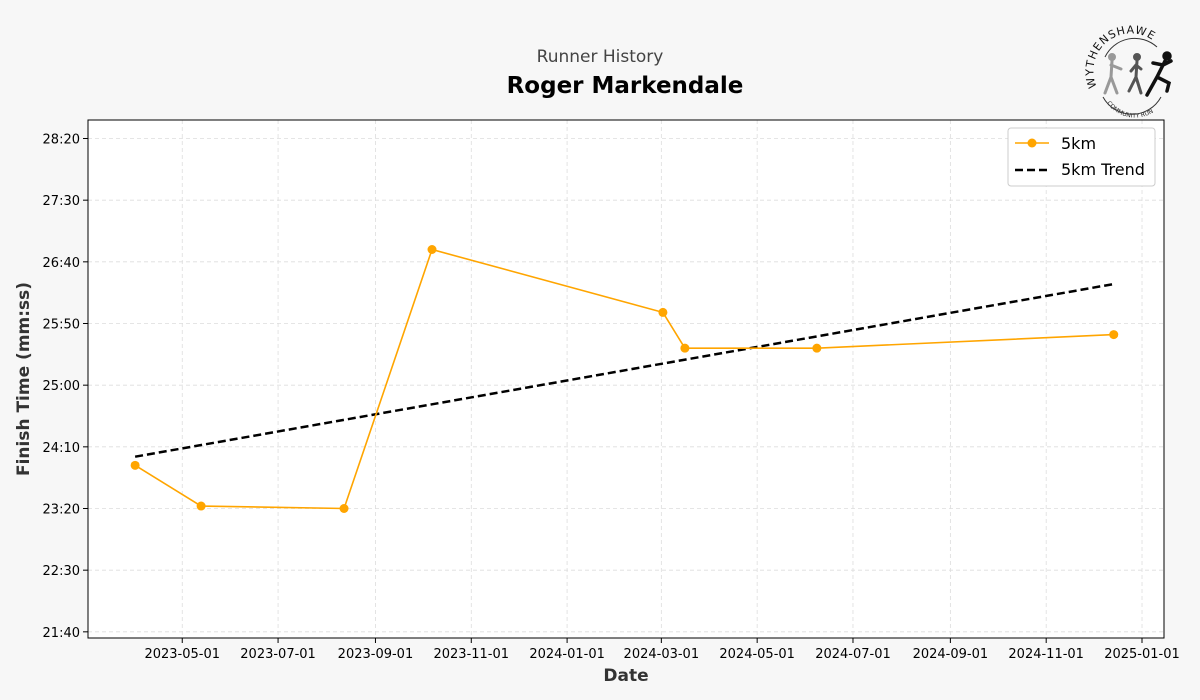 The image size is (1200, 700). What do you see at coordinates (61, 448) in the screenshot?
I see `y-tick-label: 24:10` at bounding box center [61, 448].